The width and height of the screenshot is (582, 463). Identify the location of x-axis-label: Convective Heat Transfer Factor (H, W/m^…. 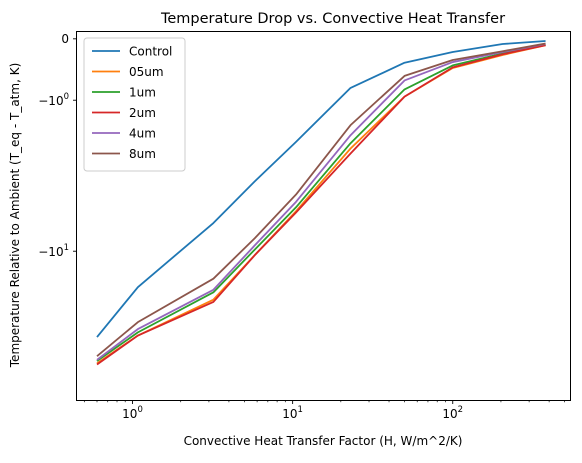
(323, 441).